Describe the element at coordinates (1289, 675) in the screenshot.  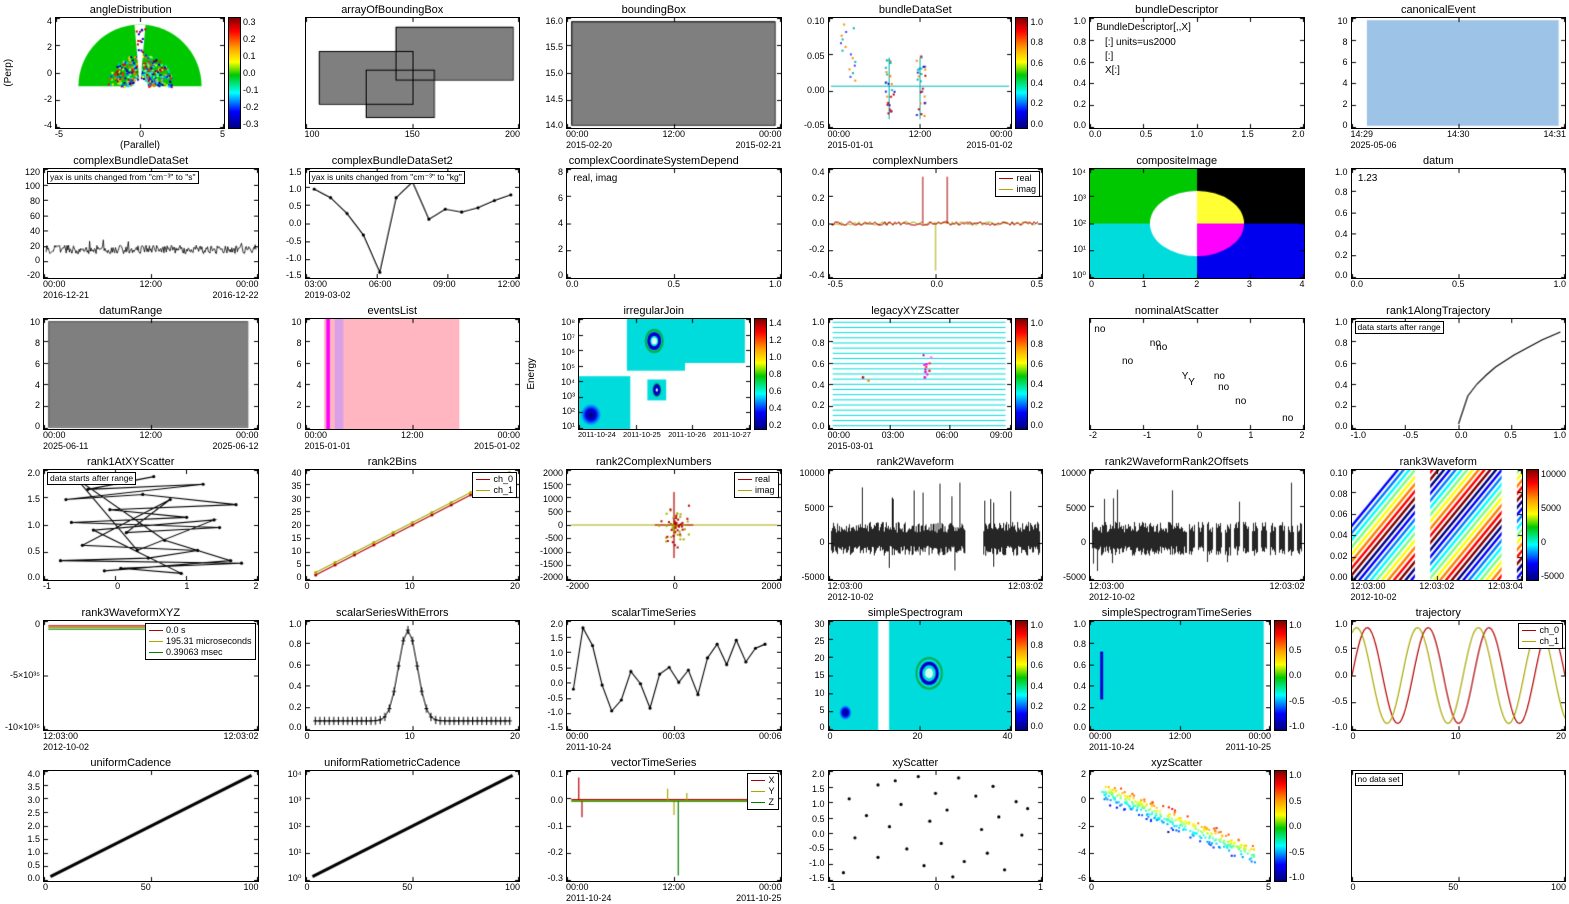
I see `colorbar: 1.0 0.5 0.0 -0.5 -1.0` at that location.